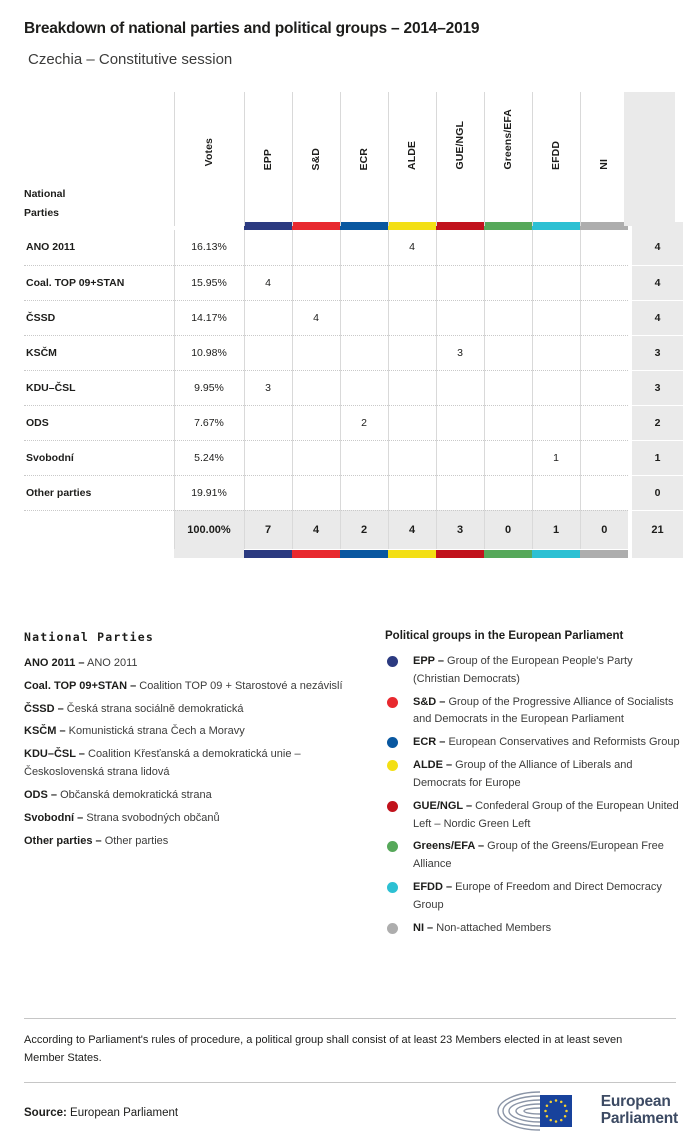 Image resolution: width=700 pixels, height=1142 pixels. Describe the element at coordinates (350, 1113) in the screenshot. I see `source-line: Source: European Parliament` at that location.